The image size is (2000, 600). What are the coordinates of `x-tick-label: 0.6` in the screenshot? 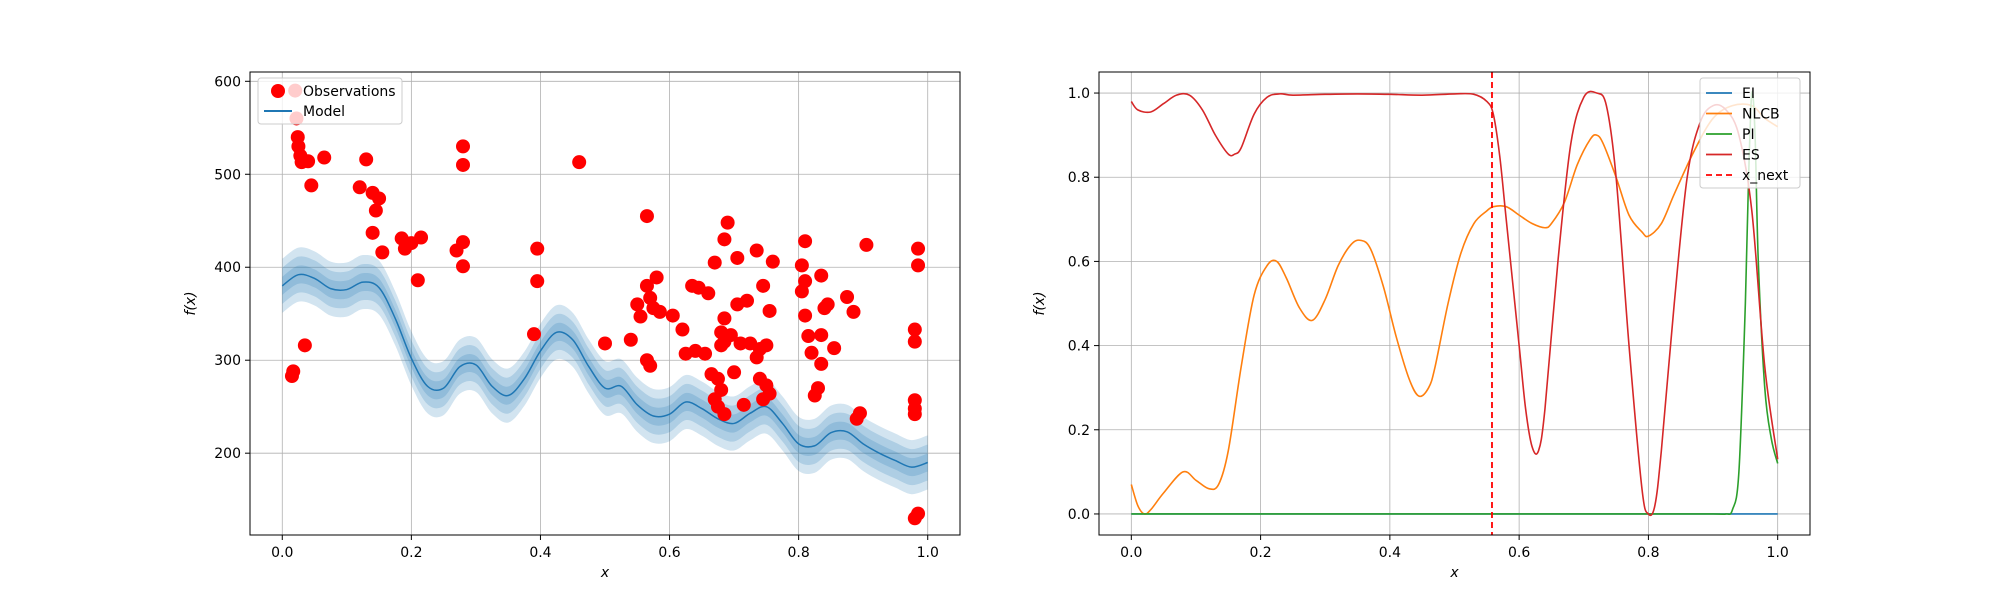 It's located at (1519, 553).